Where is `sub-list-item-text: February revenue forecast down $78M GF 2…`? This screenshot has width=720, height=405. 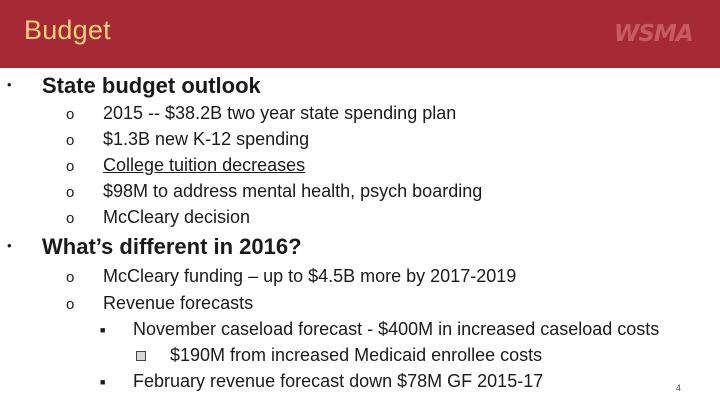
sub-list-item-text: February revenue forecast down $78M GF 2… is located at coordinates (338, 381).